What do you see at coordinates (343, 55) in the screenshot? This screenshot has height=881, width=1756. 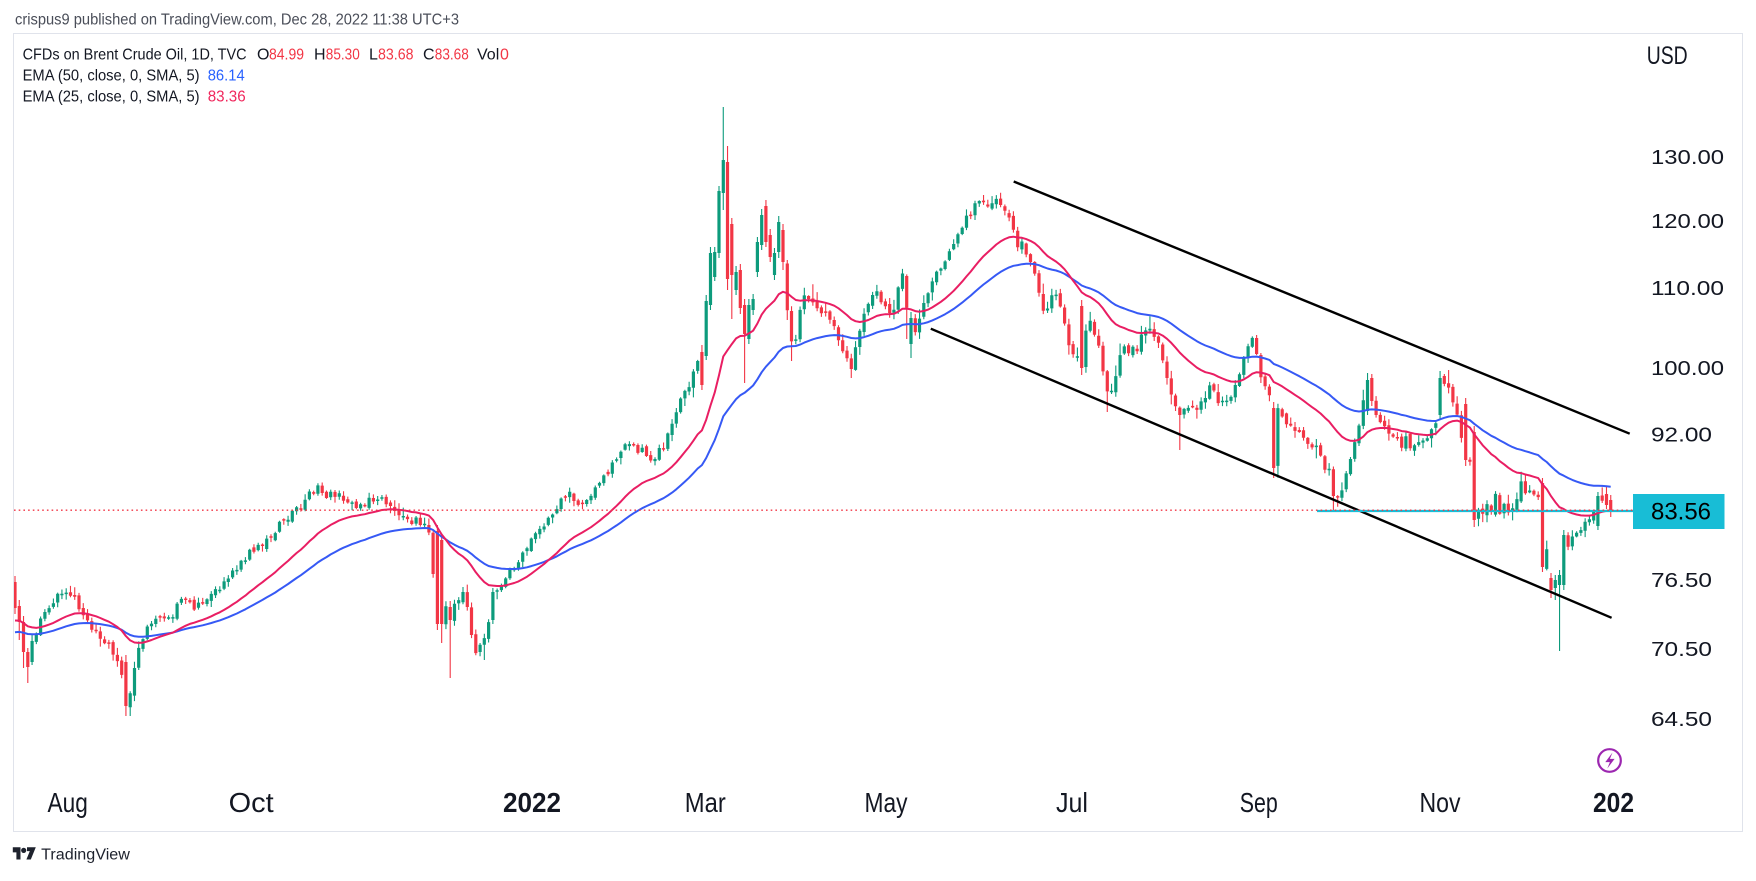 I see `svg-text: 85.30` at bounding box center [343, 55].